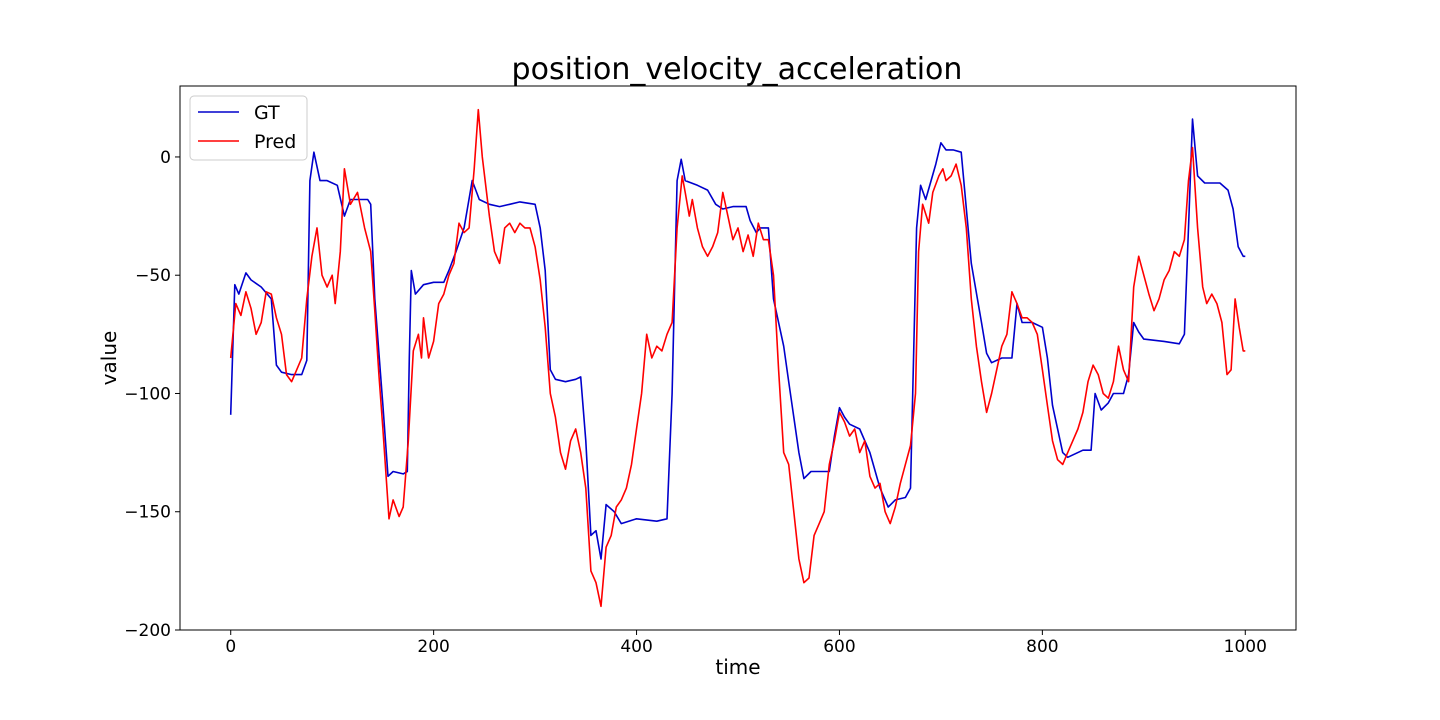 The width and height of the screenshot is (1440, 720). Describe the element at coordinates (1042, 647) in the screenshot. I see `x-tick-label: 800` at that location.